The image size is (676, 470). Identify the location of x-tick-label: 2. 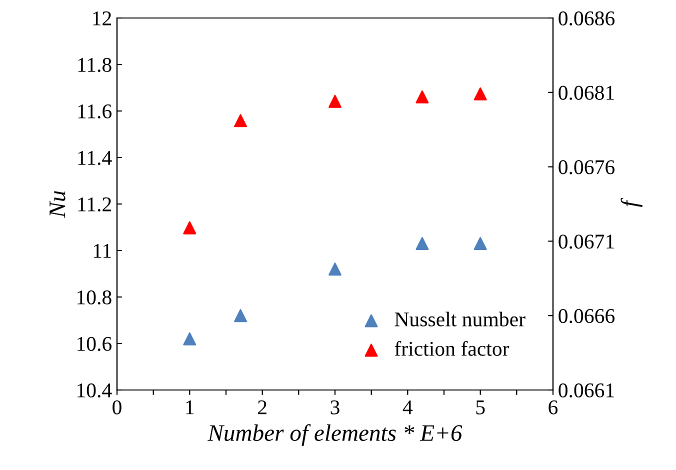
(262, 407).